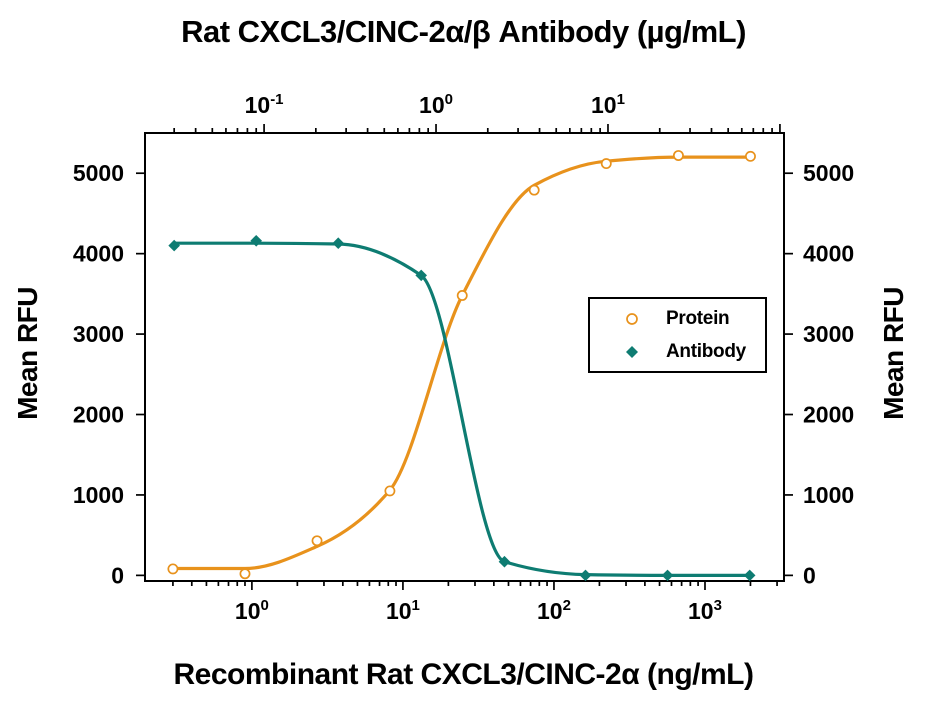 This screenshot has width=927, height=718. I want to click on y-tick-label-left: 2000, so click(98, 415).